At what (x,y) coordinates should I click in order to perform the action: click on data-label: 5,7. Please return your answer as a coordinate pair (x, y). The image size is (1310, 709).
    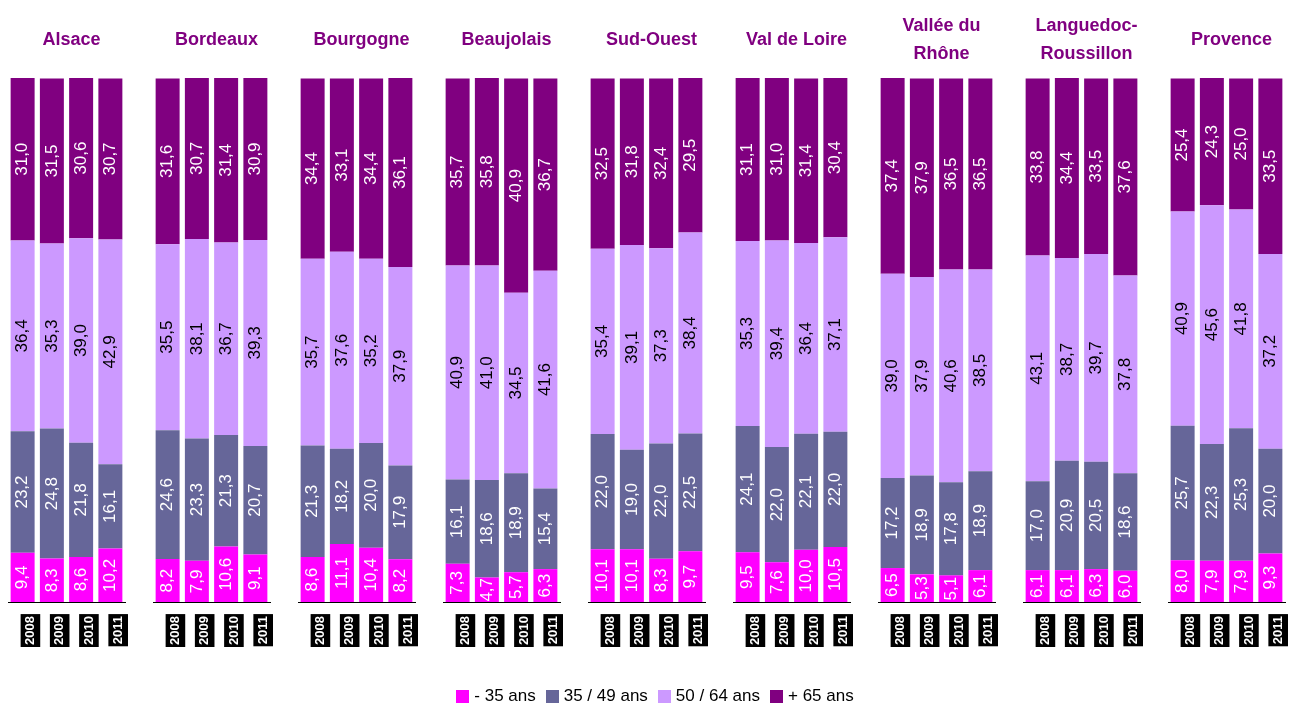
    Looking at the image, I should click on (515, 587).